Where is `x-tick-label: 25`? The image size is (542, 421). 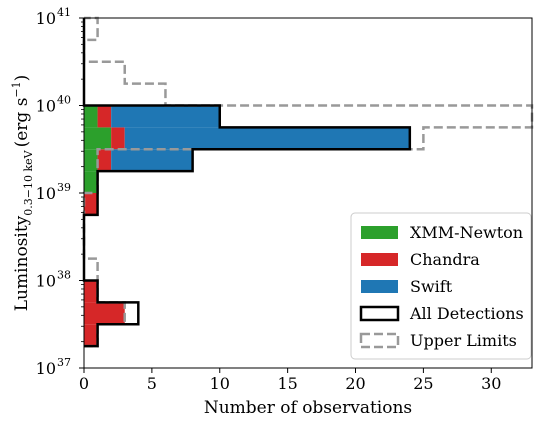
x-tick-label: 25 is located at coordinates (423, 383).